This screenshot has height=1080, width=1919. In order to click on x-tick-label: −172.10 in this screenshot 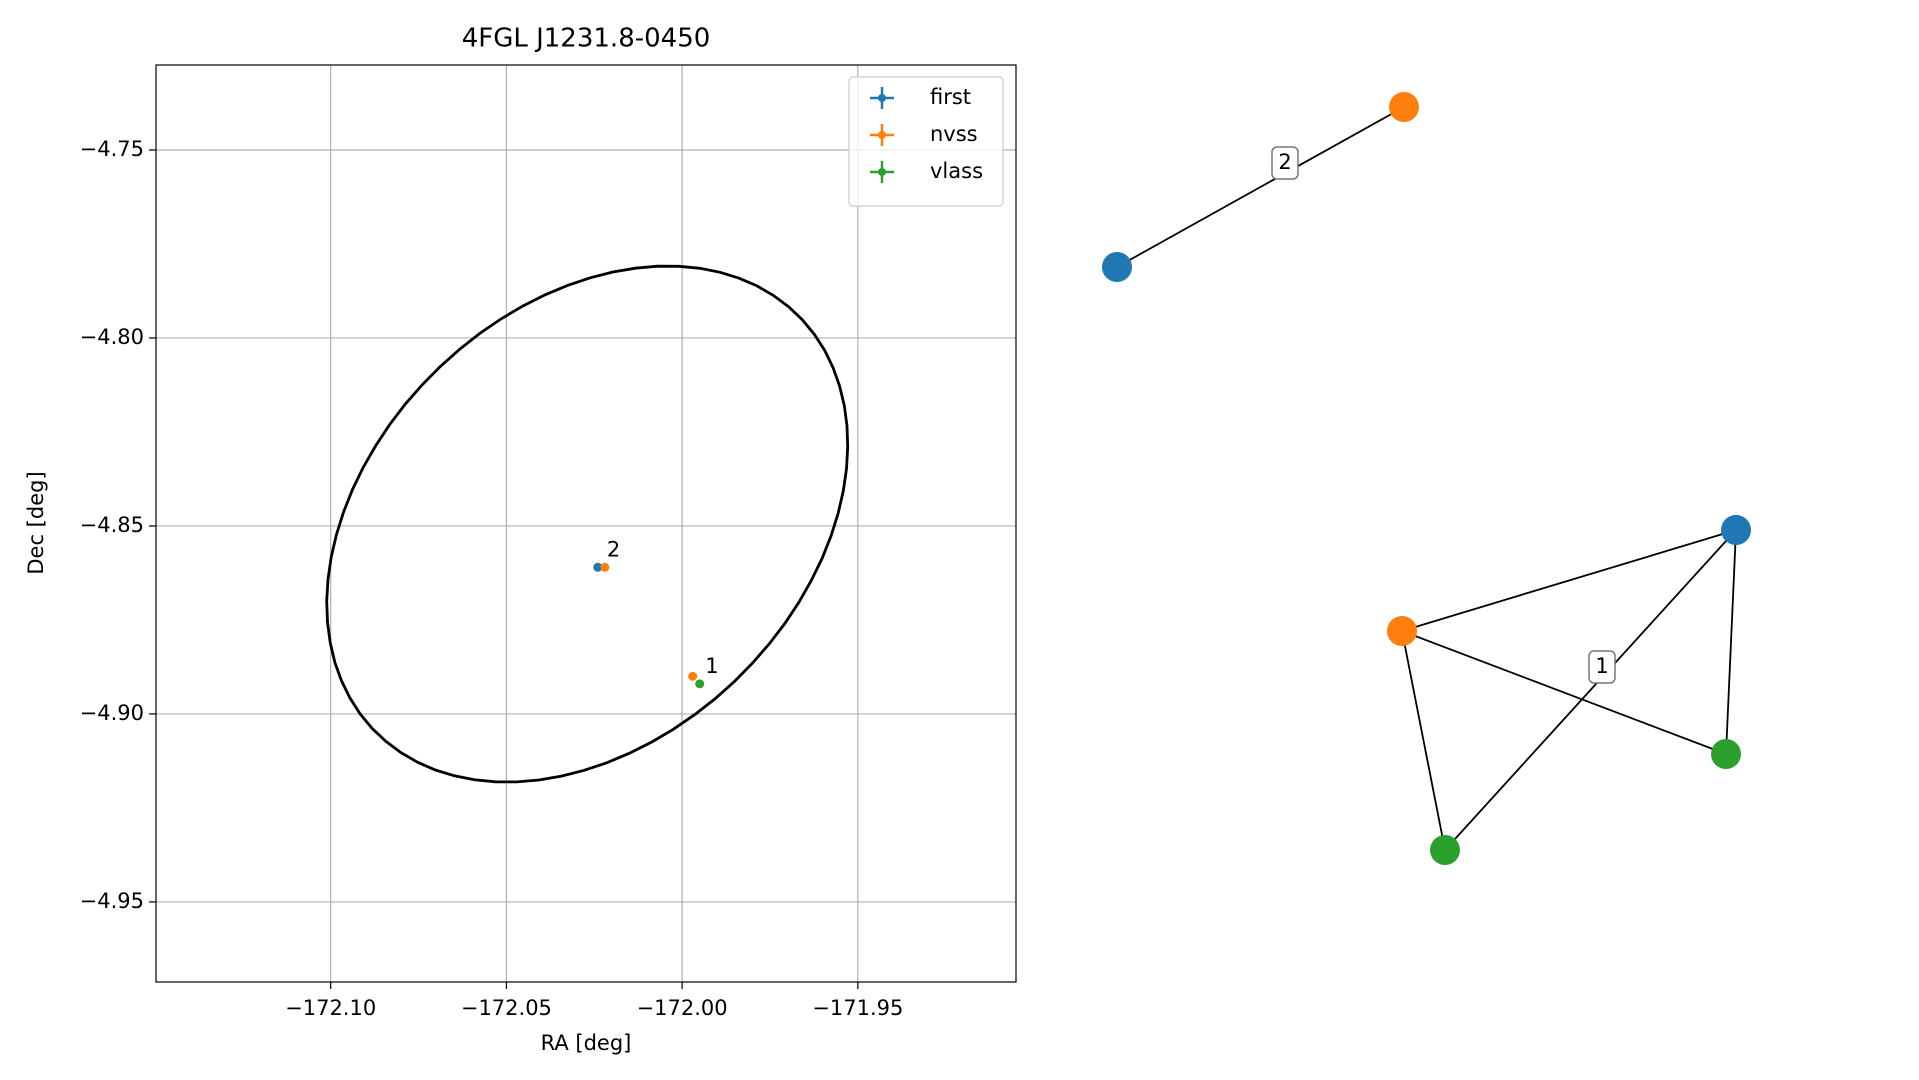, I will do `click(330, 1008)`.